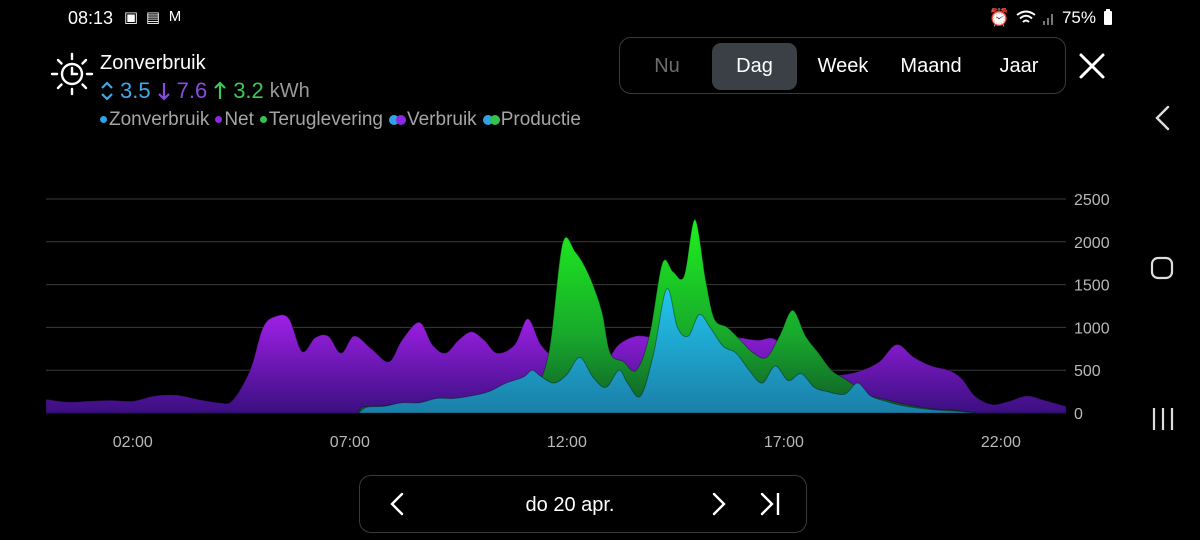  Describe the element at coordinates (491, 119) in the screenshot. I see `legend-dot-productie` at that location.